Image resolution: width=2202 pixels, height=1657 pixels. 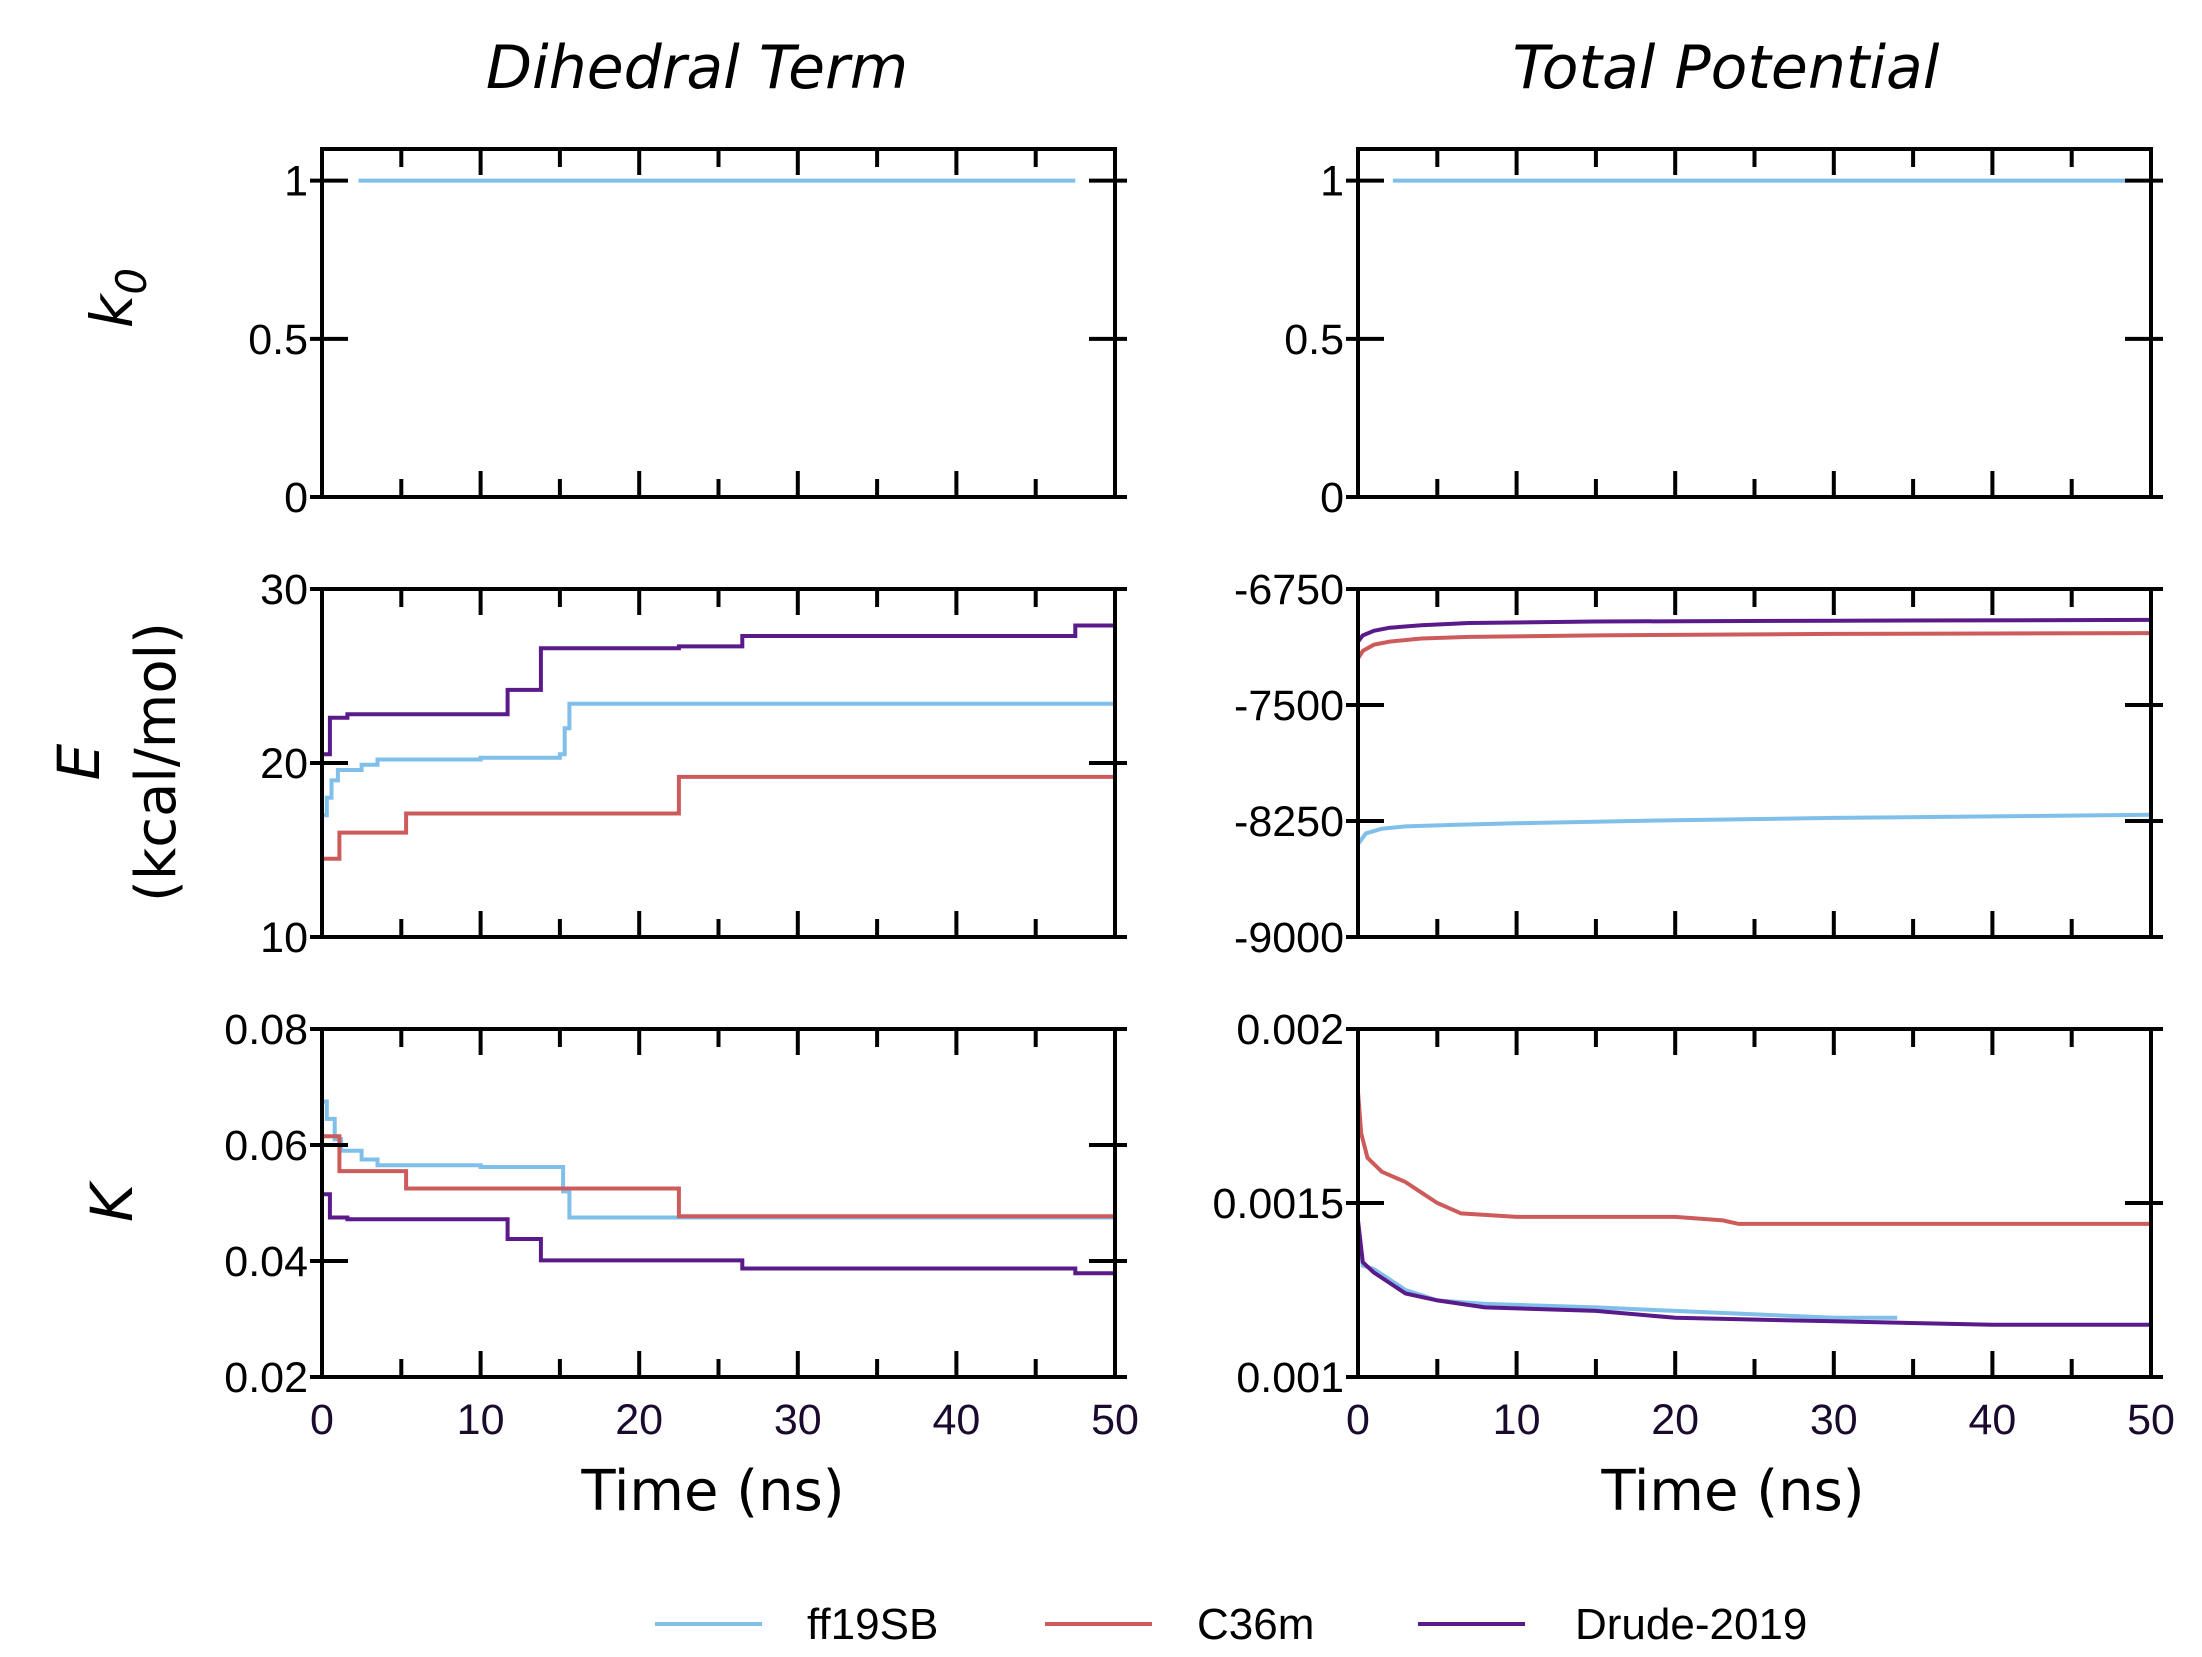 What do you see at coordinates (1754, 323) in the screenshot?
I see `total-k0-frame` at bounding box center [1754, 323].